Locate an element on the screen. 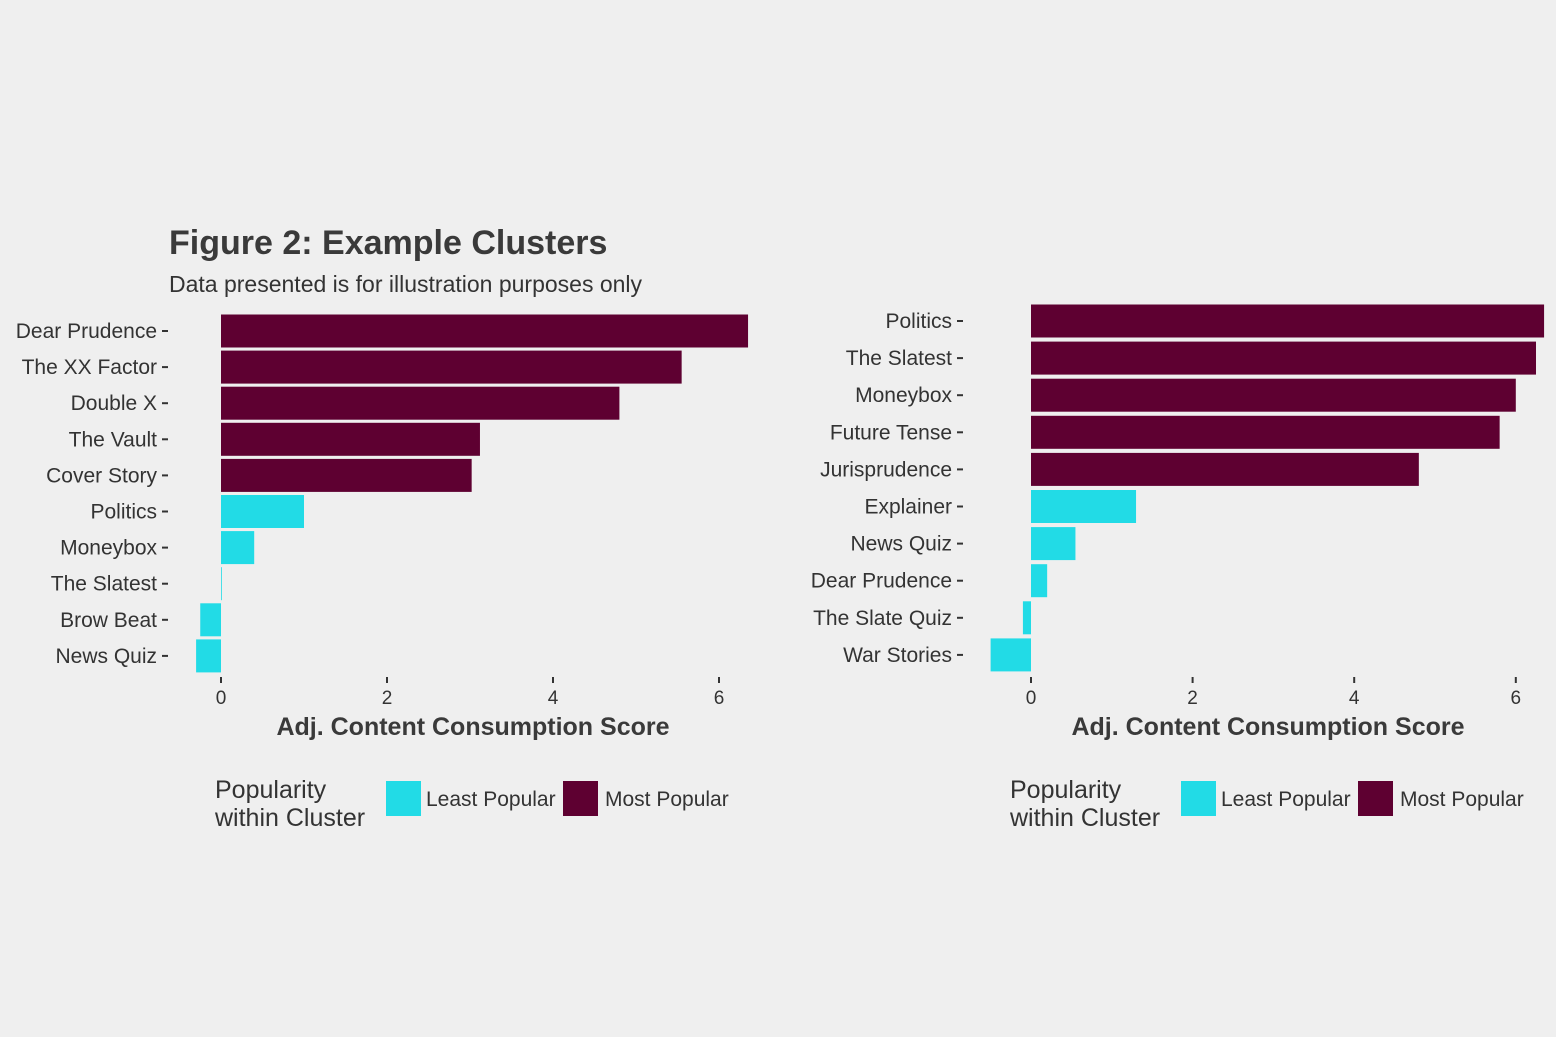 This screenshot has width=1556, height=1037. category-label-the-slate-quiz: The Slate Quiz is located at coordinates (882, 618).